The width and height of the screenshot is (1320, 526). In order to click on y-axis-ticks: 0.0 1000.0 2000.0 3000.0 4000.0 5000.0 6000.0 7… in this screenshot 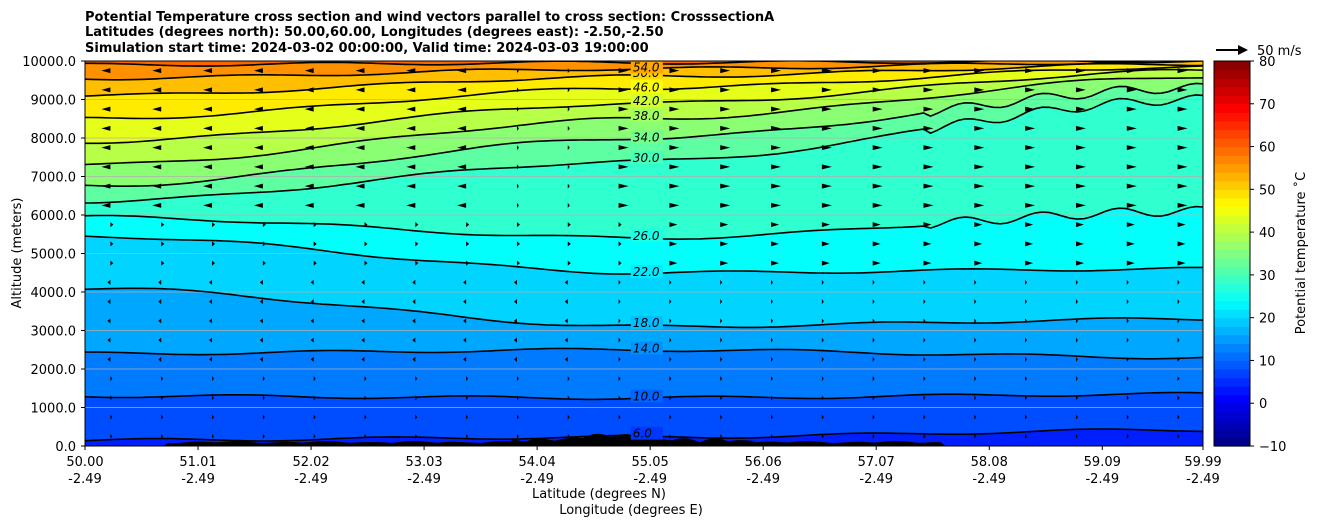, I will do `click(53, 255)`.